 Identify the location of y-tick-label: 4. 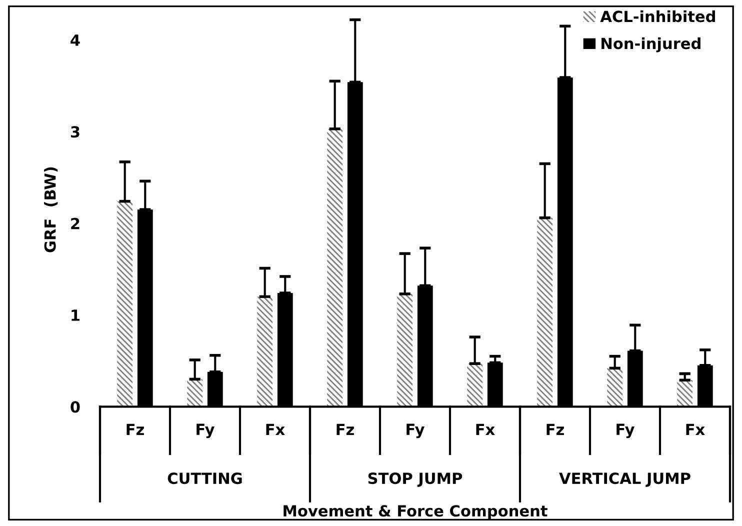
(75, 40).